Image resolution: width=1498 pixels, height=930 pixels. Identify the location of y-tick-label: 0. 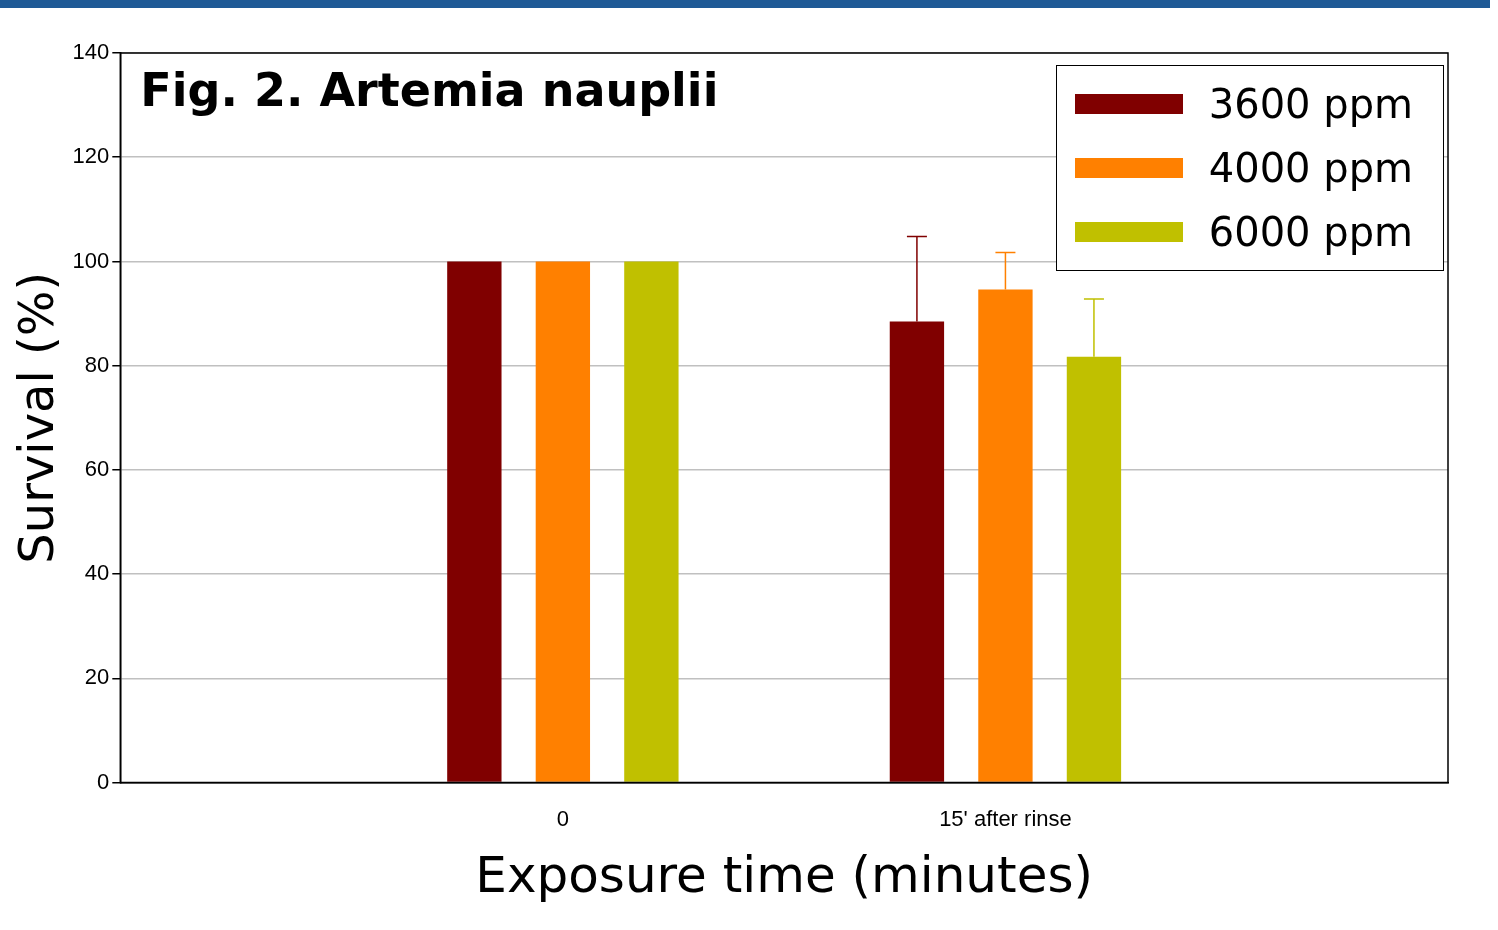
(103, 781).